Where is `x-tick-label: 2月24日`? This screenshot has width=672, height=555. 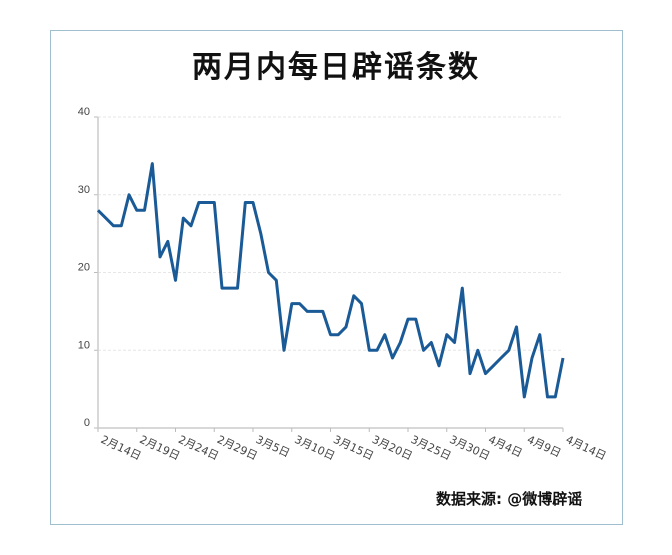 x-tick-label: 2月24日 is located at coordinates (198, 448).